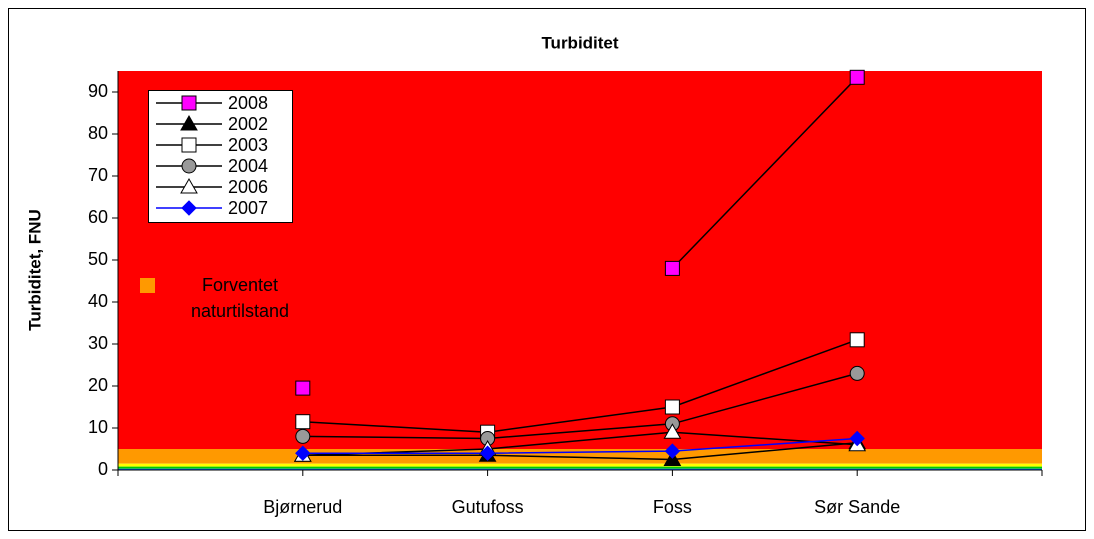 Image resolution: width=1094 pixels, height=539 pixels. What do you see at coordinates (248, 145) in the screenshot?
I see `legend-label: 2003` at bounding box center [248, 145].